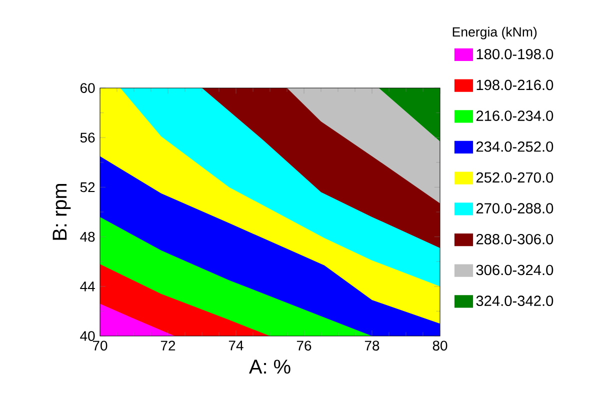 The height and width of the screenshot is (417, 608). Describe the element at coordinates (168, 345) in the screenshot. I see `x-tick-label: 72` at that location.